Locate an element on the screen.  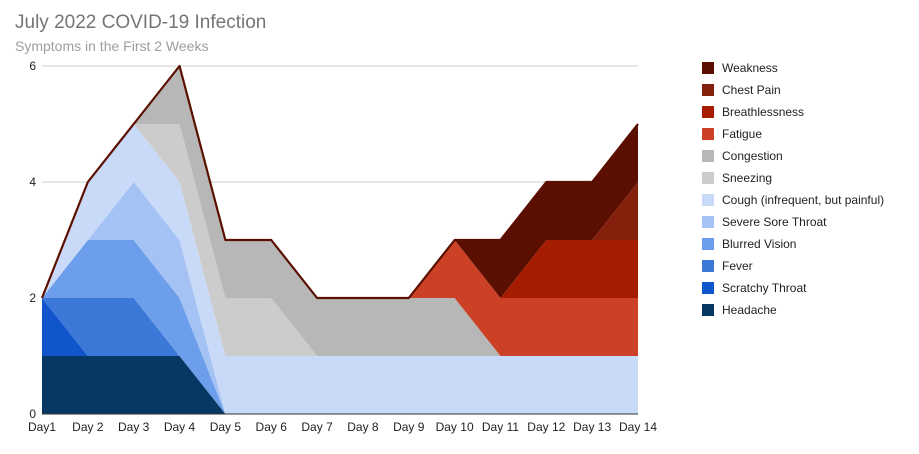
x-tick-label: Day 12 is located at coordinates (546, 427).